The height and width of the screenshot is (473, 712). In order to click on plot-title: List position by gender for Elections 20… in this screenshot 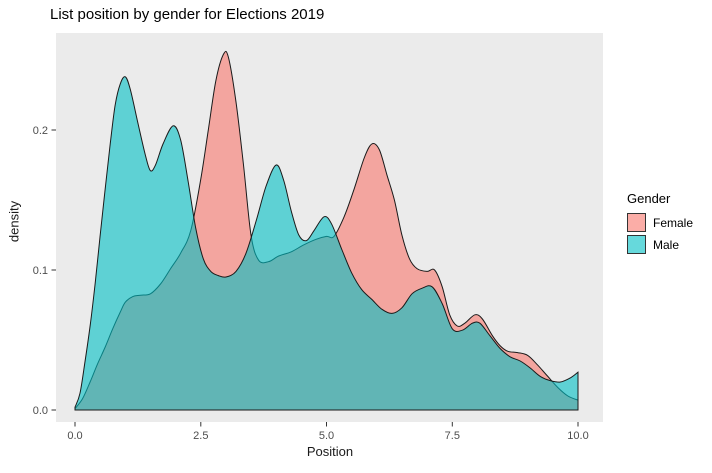, I will do `click(187, 14)`.